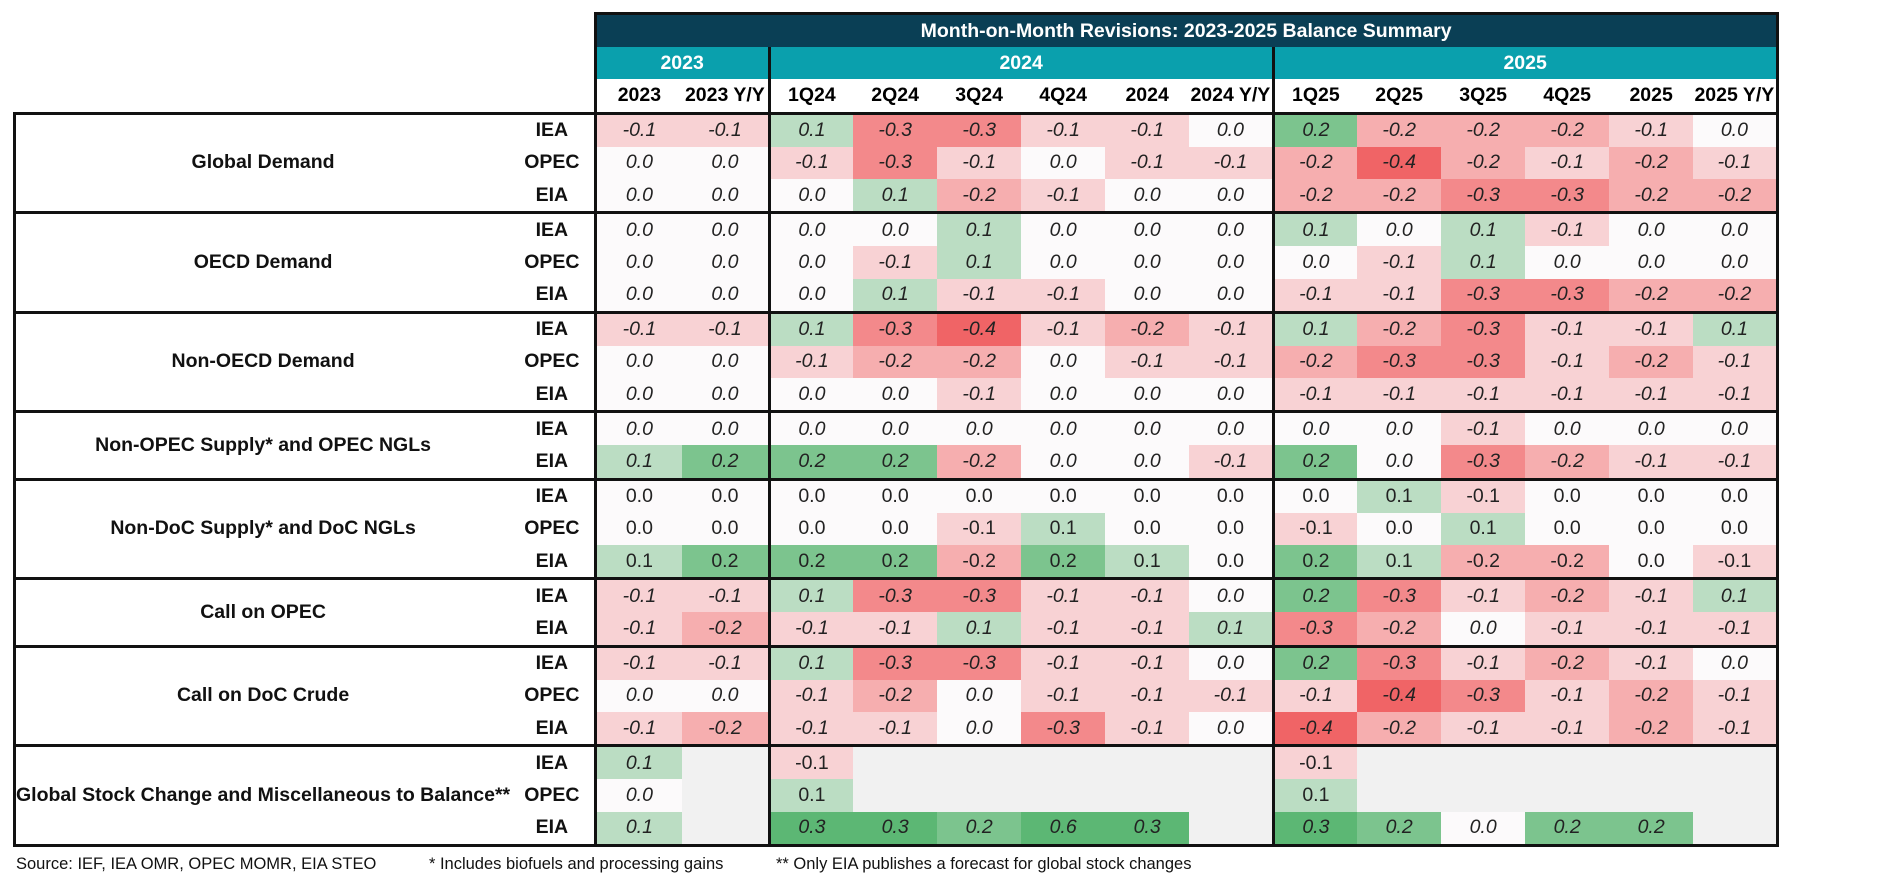 This screenshot has height=886, width=1880. Describe the element at coordinates (1567, 94) in the screenshot. I see `column-header: 4Q25` at that location.